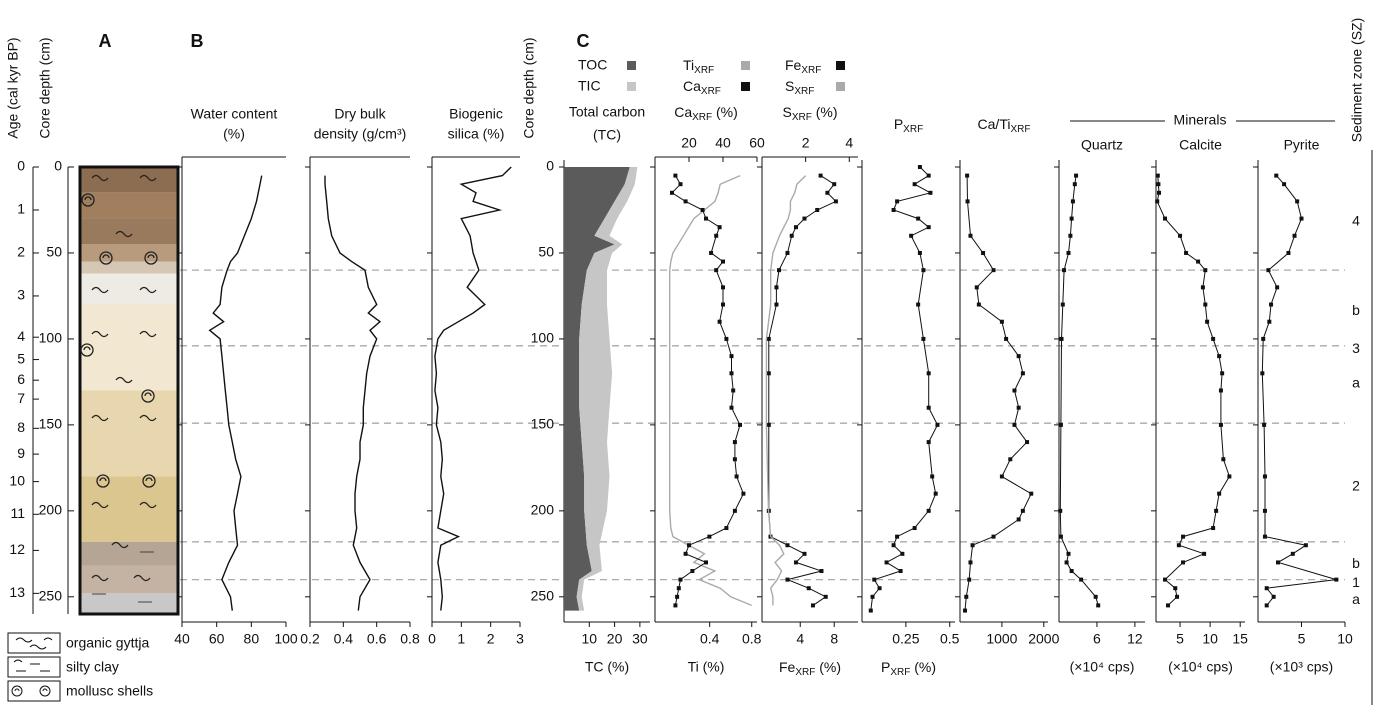 The width and height of the screenshot is (1384, 715). I want to click on panel-title: Water content, so click(234, 114).